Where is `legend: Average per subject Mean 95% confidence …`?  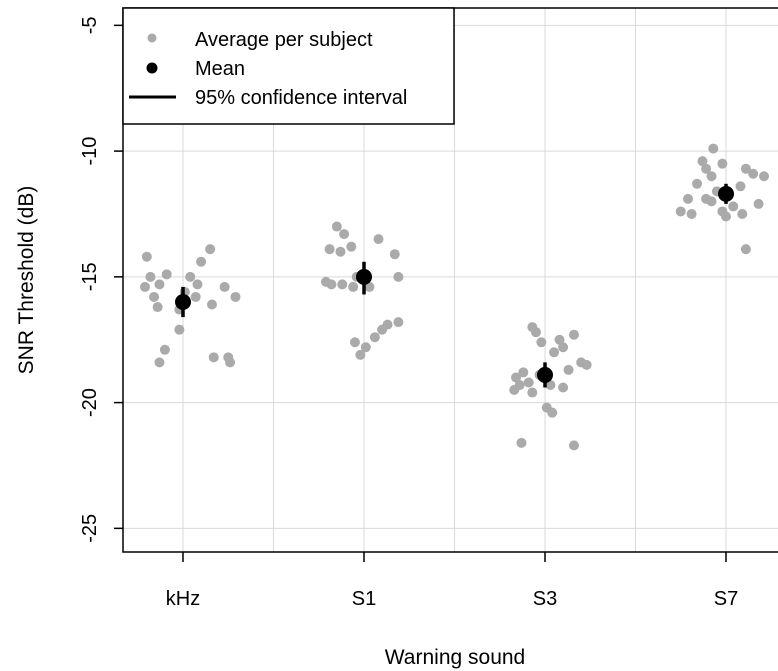 legend: Average per subject Mean 95% confidence … is located at coordinates (288, 66).